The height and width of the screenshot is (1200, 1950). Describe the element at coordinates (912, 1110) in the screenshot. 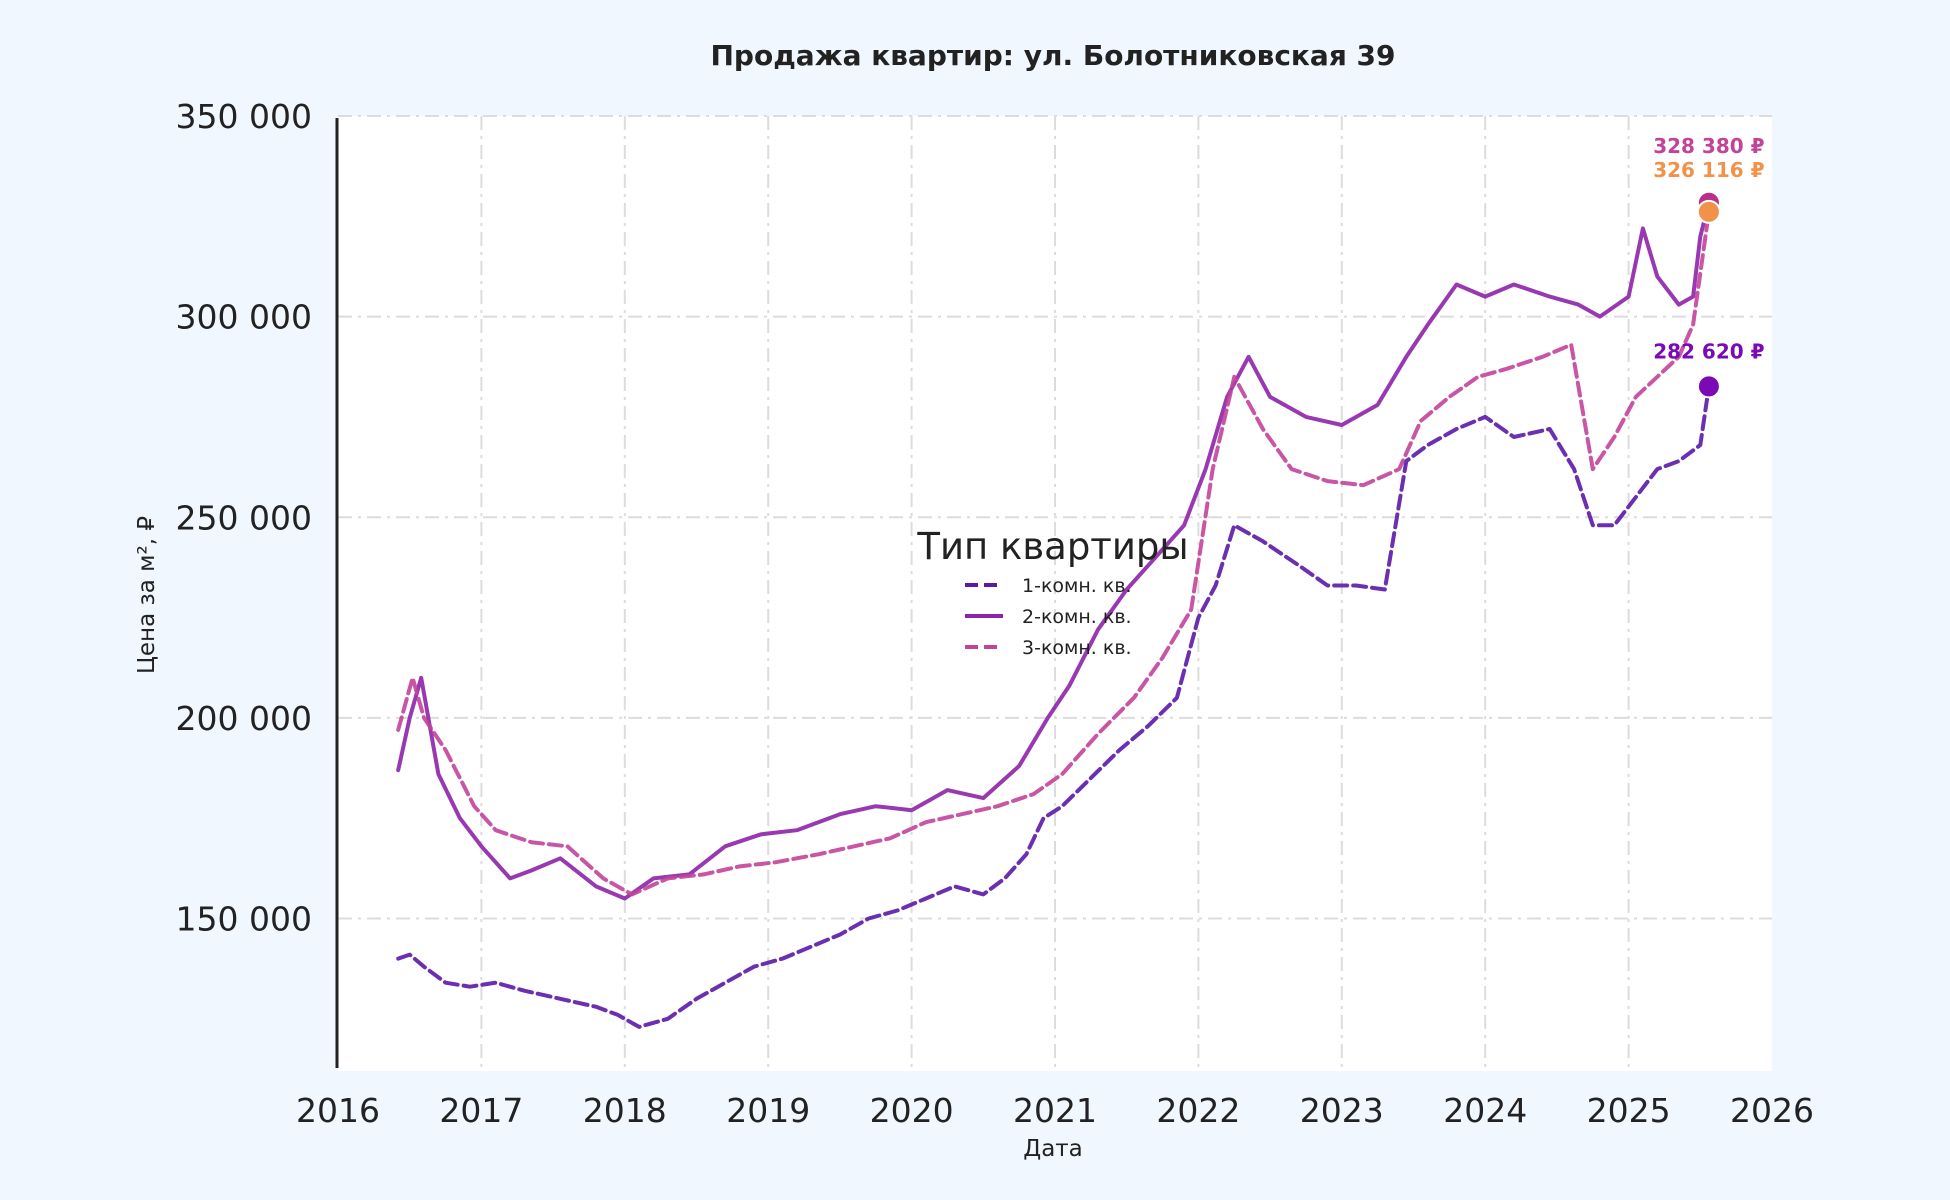

I see `x-tick-2020: 2020` at that location.